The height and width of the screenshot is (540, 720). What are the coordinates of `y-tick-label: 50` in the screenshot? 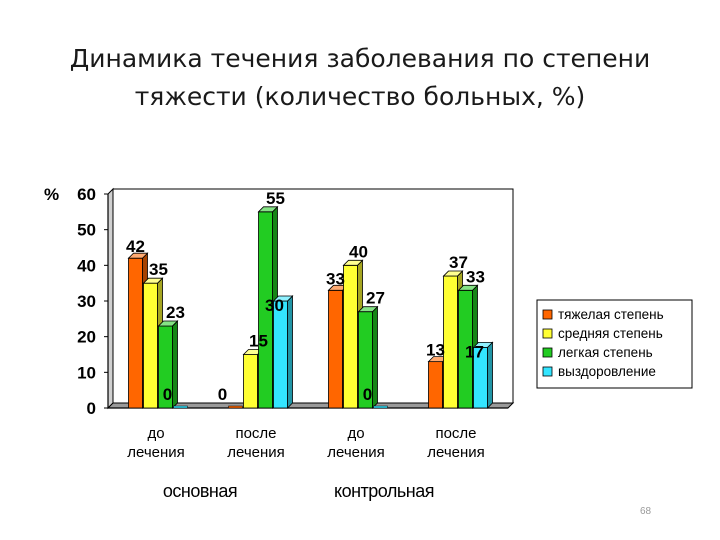 It's located at (86, 230).